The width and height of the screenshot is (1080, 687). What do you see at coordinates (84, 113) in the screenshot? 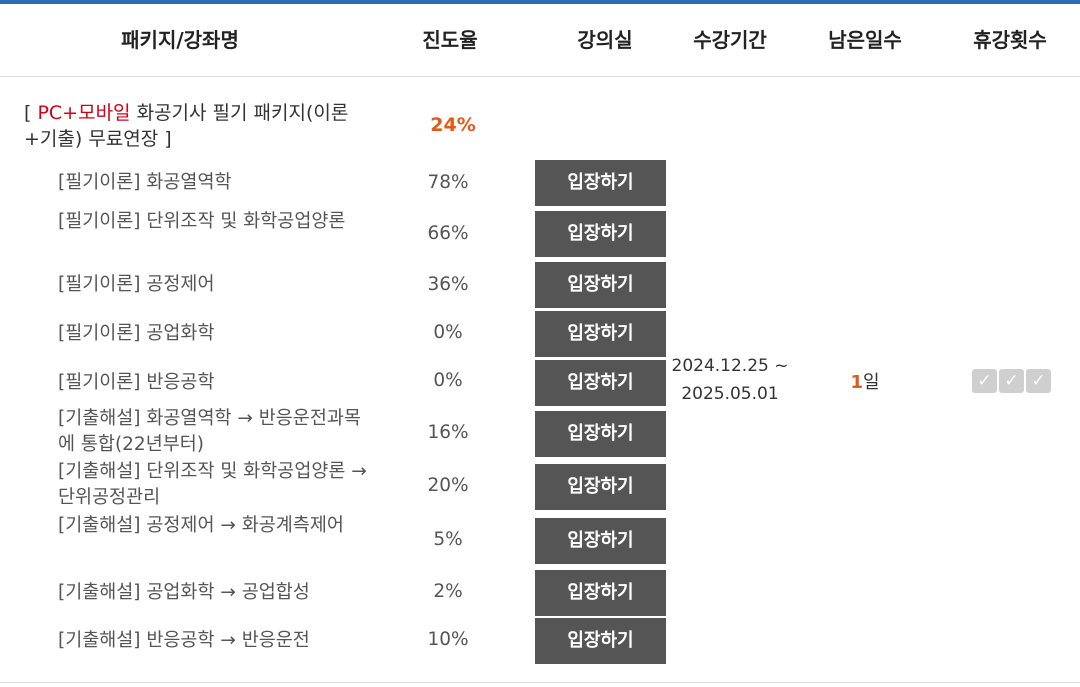
I see `package-title-highlight: PC+모바일` at bounding box center [84, 113].